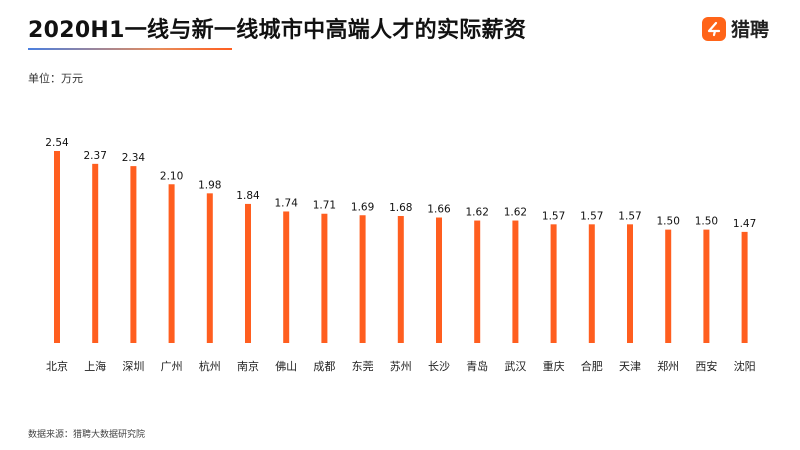 Image resolution: width=800 pixels, height=450 pixels. What do you see at coordinates (277, 30) in the screenshot?
I see `chart-title: 2020H1一线与新一线城市中高端人才的实际薪资` at bounding box center [277, 30].